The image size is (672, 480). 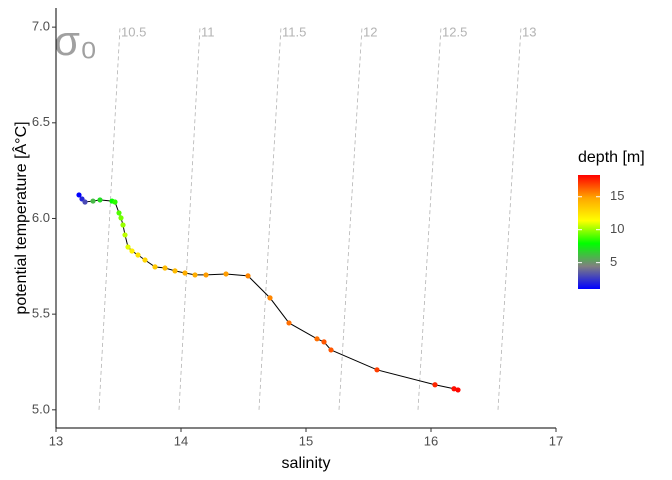 I want to click on colorbar-tick-label: 15, so click(x=617, y=195).